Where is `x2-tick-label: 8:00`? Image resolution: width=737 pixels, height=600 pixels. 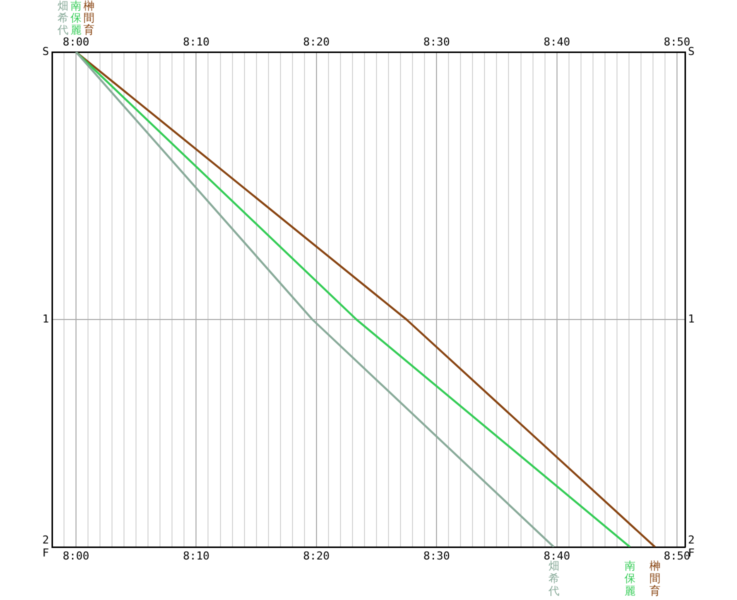
x2-tick-label: 8:00 is located at coordinates (76, 41).